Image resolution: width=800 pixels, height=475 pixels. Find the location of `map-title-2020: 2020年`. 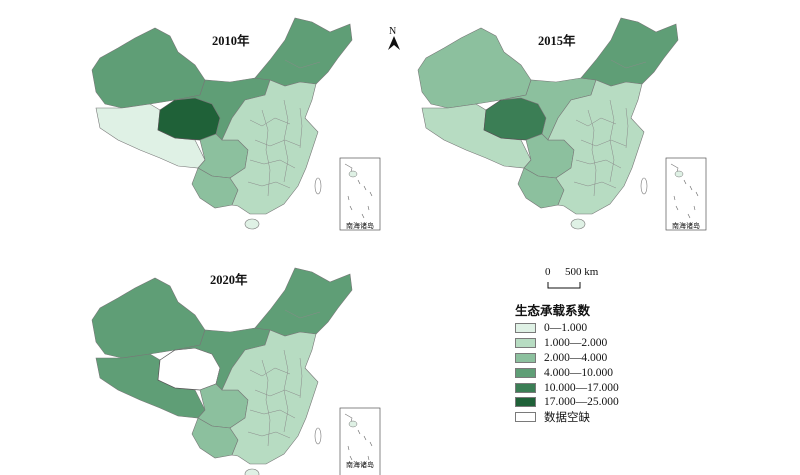

map-title-2020: 2020年 is located at coordinates (229, 280).